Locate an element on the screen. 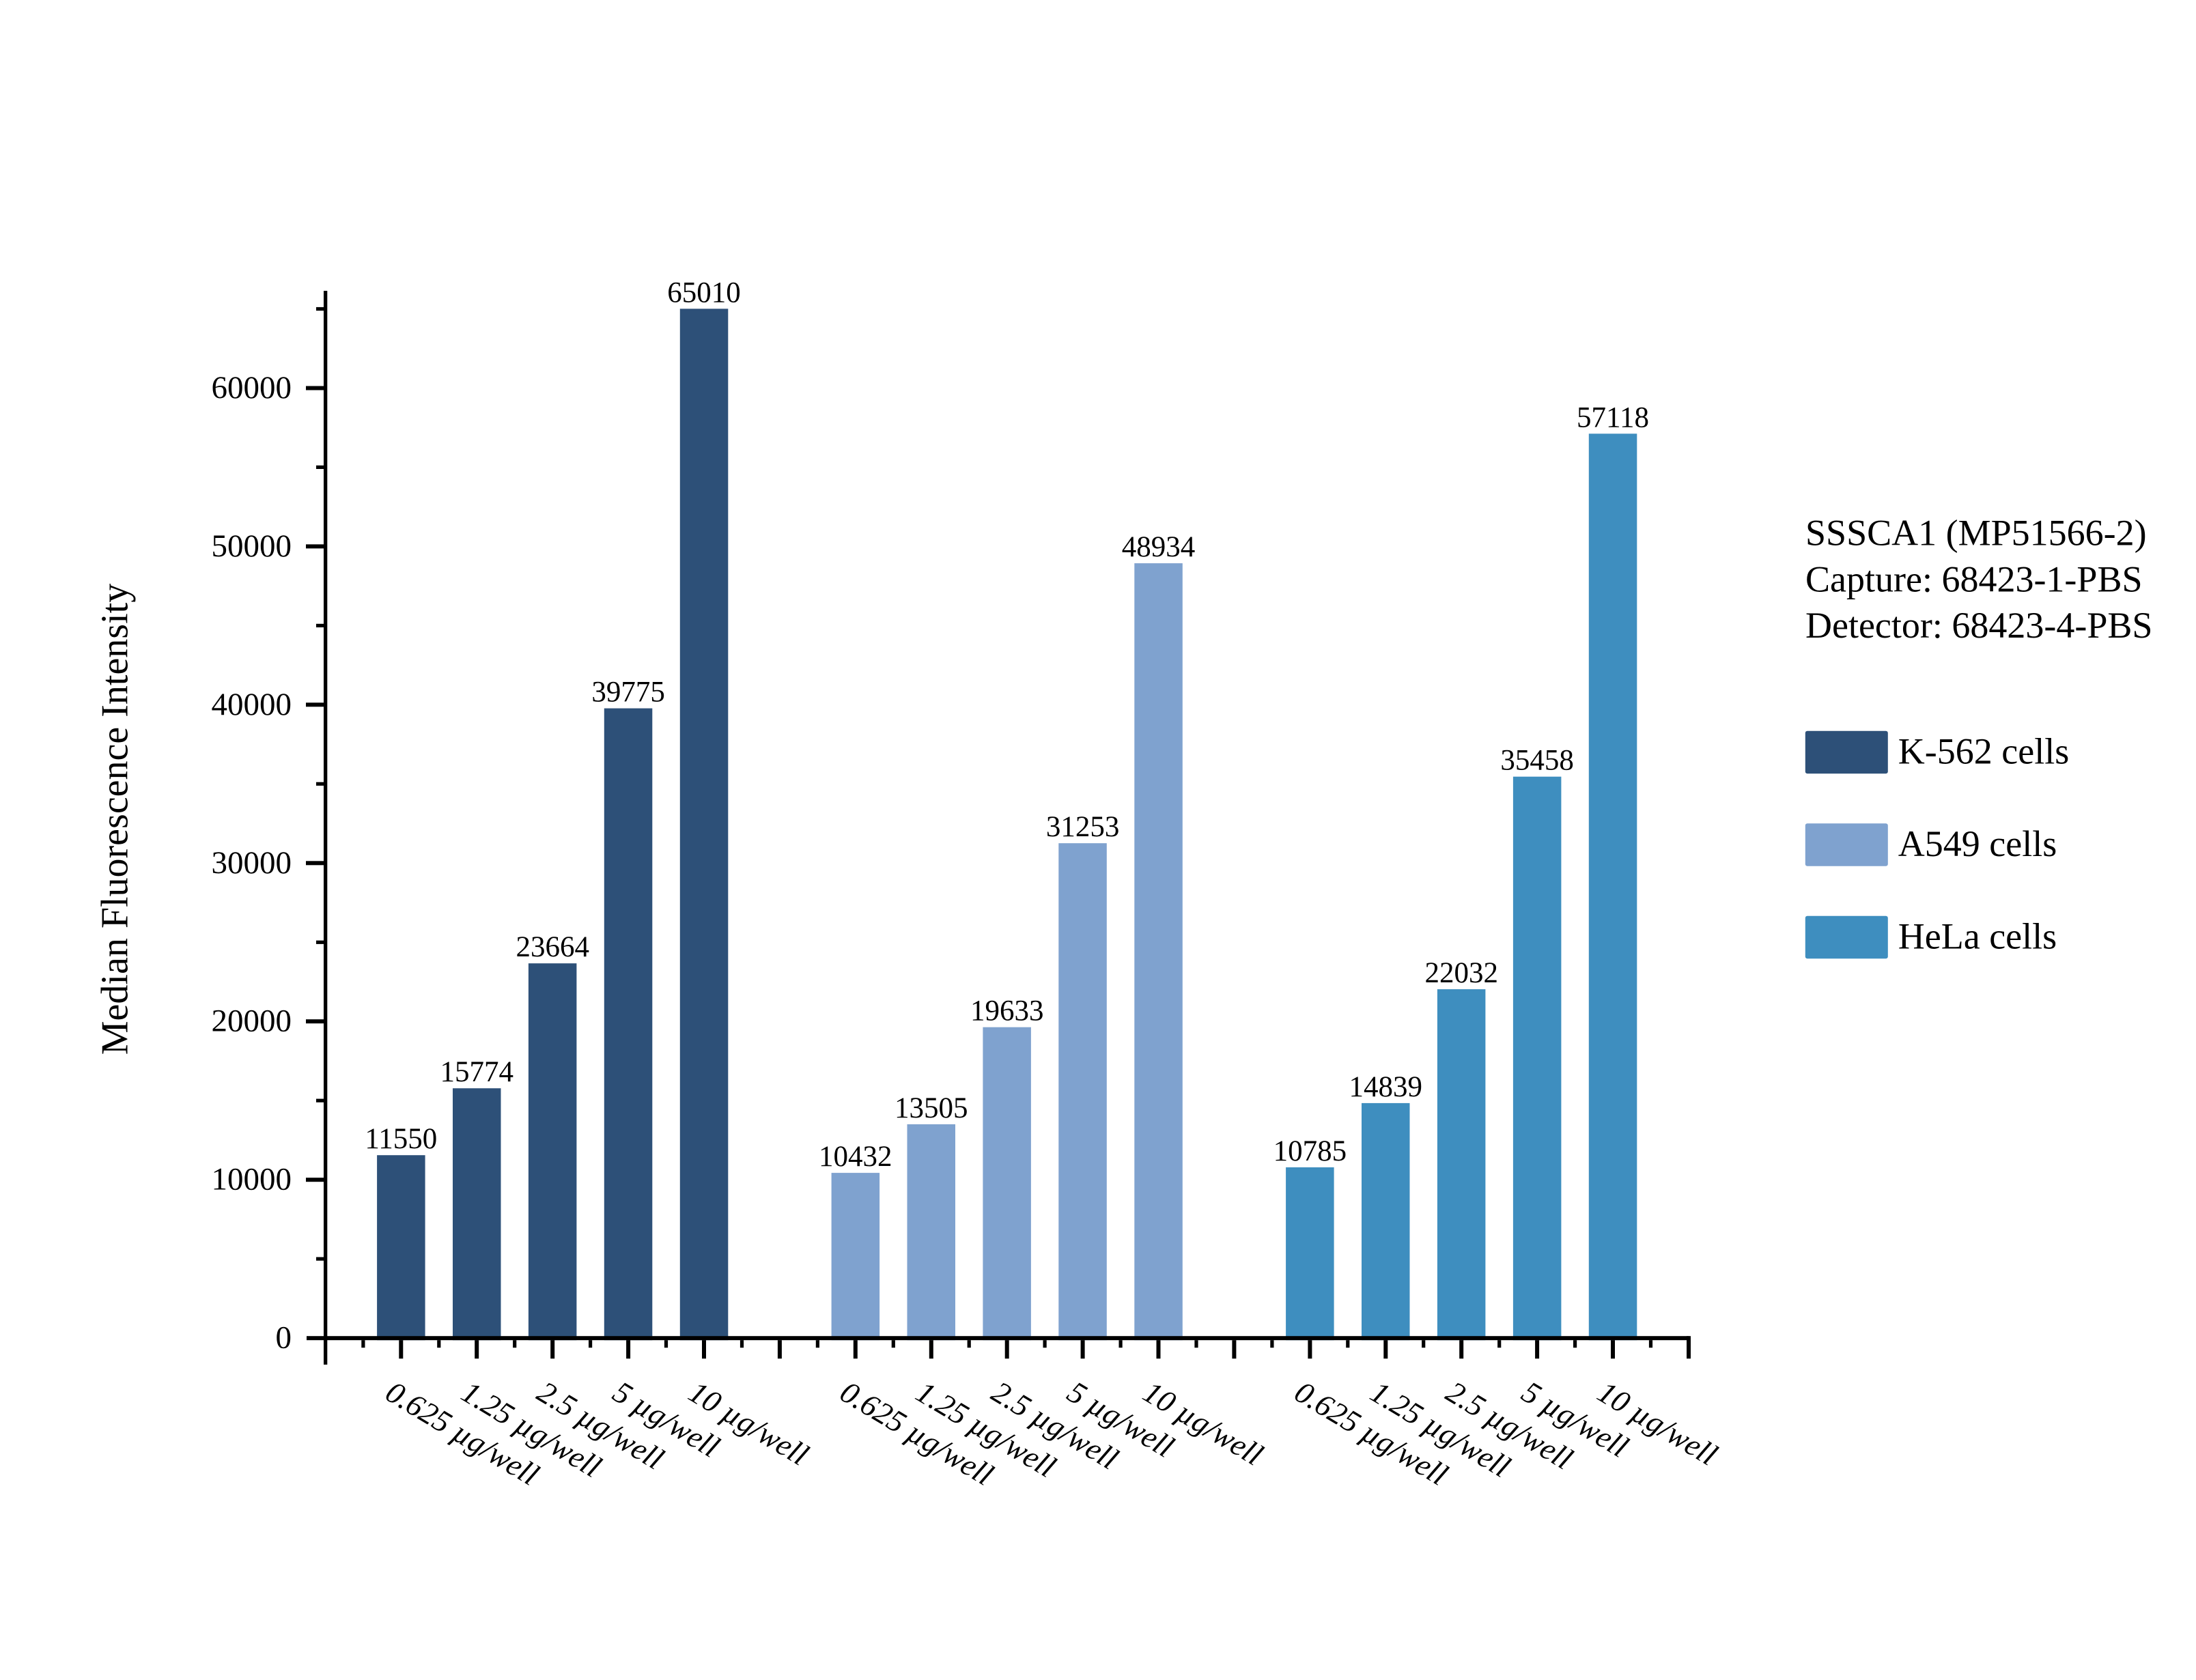 The width and height of the screenshot is (2196, 1680). svg-text: 57118 is located at coordinates (1613, 417).